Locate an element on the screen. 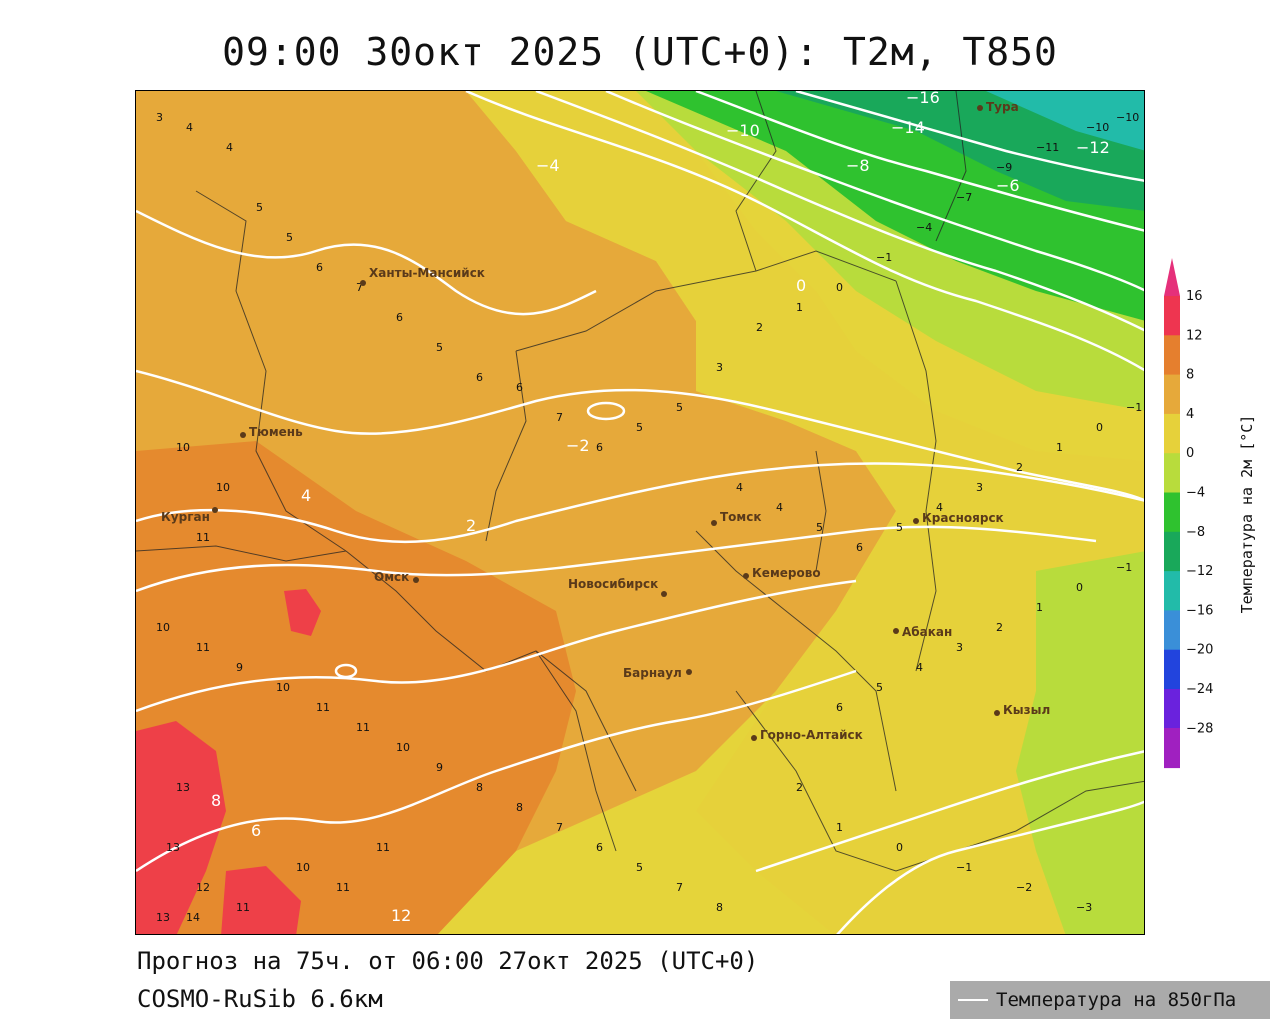  svg-text: −8 is located at coordinates (858, 165).